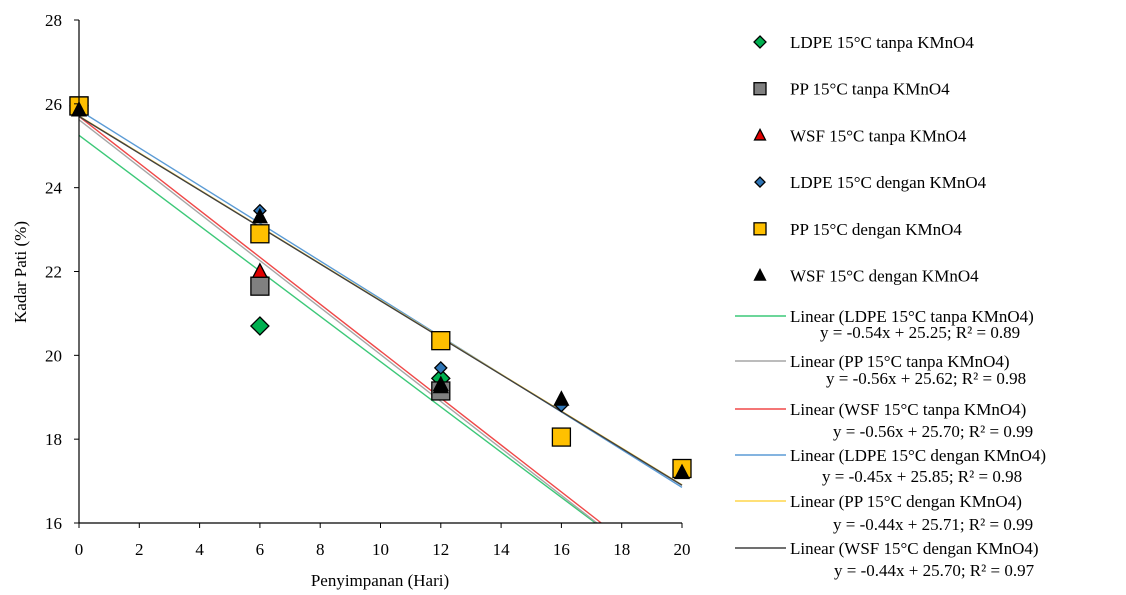 The height and width of the screenshot is (595, 1126). What do you see at coordinates (934, 570) in the screenshot?
I see `trend-equation-6: y = -0.44x + 25.70; R² = 0.97` at bounding box center [934, 570].